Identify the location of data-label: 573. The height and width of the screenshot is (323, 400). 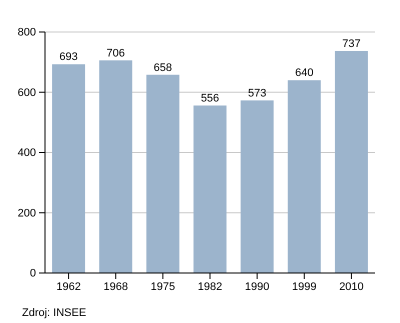
(257, 93).